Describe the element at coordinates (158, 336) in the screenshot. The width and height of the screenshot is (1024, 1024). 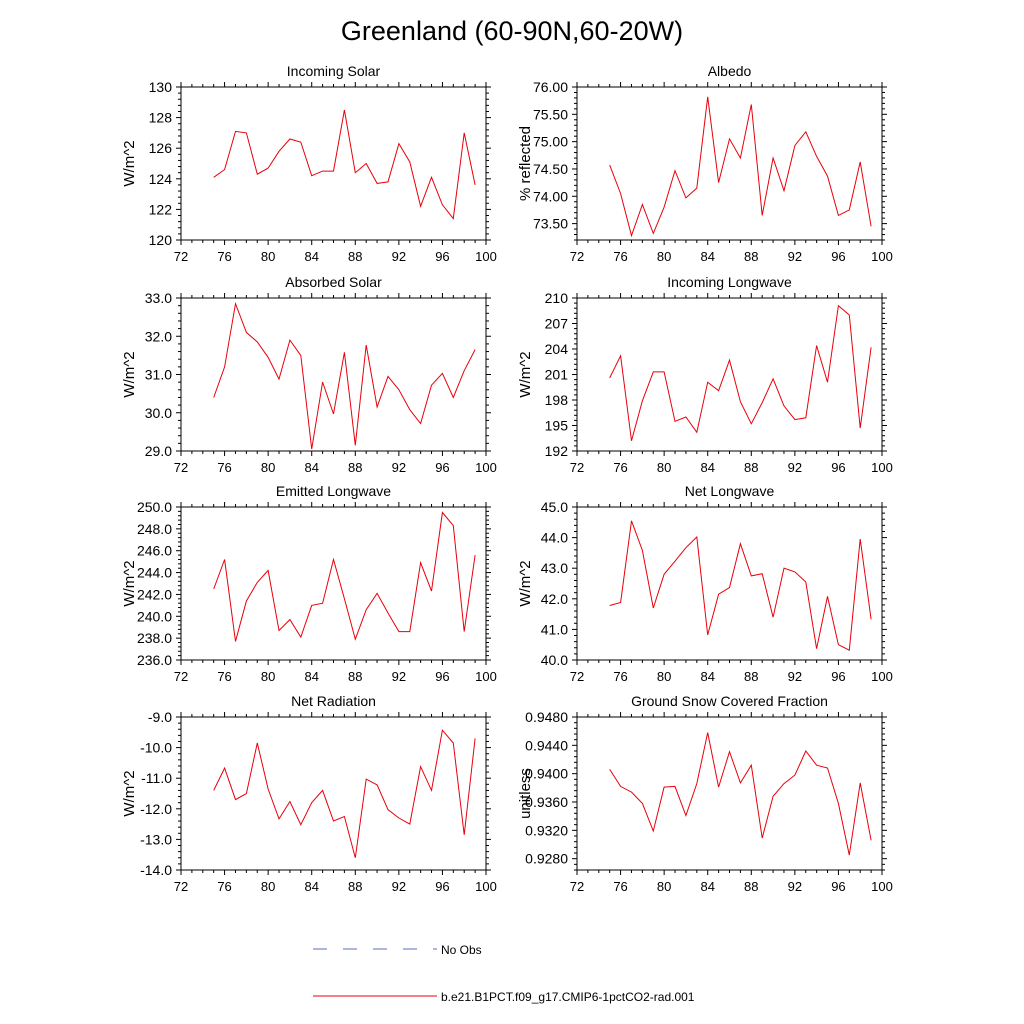
I see `chart-2-ytick-label: 32.0` at that location.